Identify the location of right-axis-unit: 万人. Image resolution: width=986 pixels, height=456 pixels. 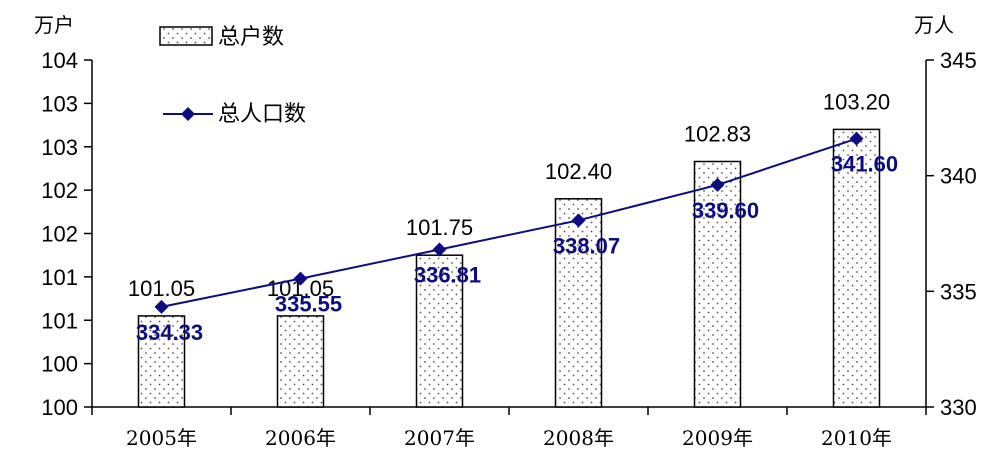
(934, 25).